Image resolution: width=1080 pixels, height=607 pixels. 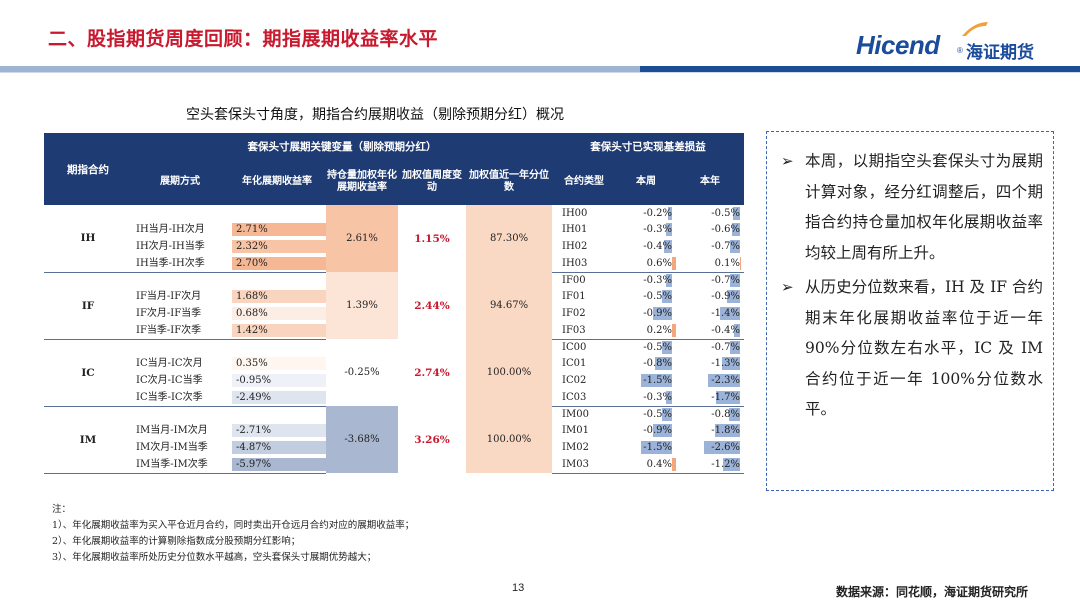 I want to click on page-number: 13, so click(x=518, y=588).